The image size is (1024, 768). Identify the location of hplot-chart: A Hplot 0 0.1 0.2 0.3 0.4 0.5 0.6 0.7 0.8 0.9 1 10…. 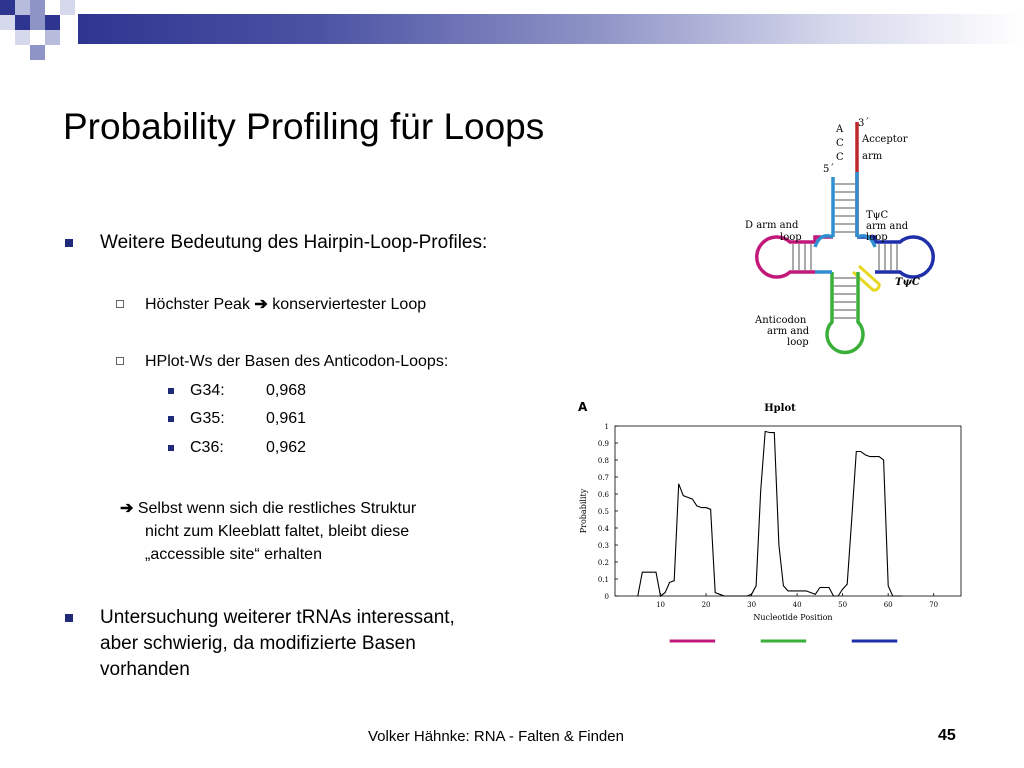
(770, 521).